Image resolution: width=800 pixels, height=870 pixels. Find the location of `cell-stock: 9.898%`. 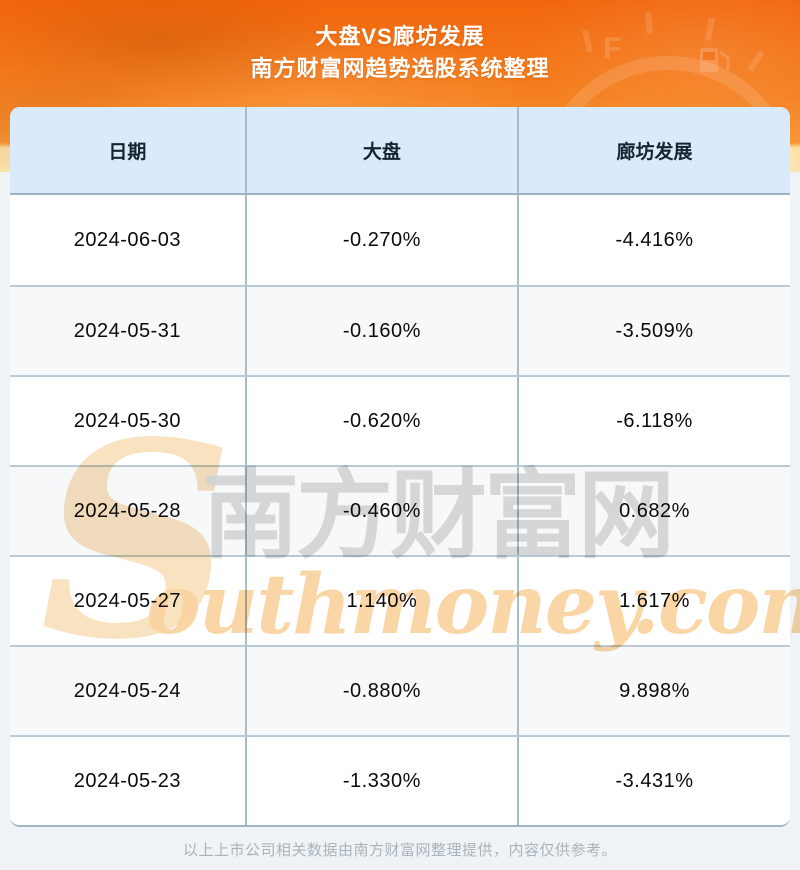

cell-stock: 9.898% is located at coordinates (653, 691).